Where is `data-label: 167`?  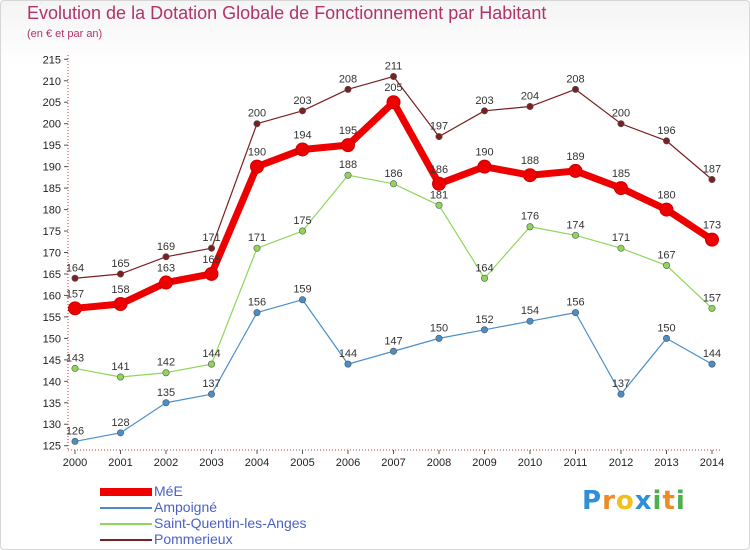 data-label: 167 is located at coordinates (666, 255).